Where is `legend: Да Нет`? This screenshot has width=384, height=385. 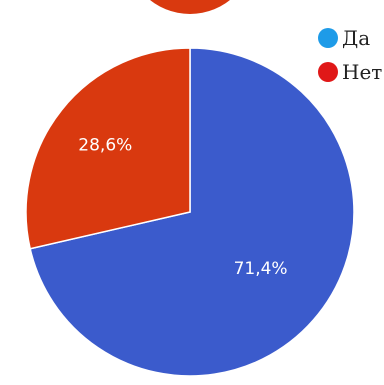
legend: Да Нет is located at coordinates (350, 55).